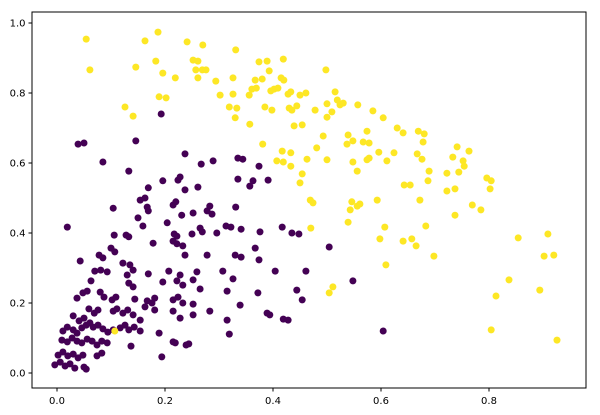 This screenshot has width=600, height=415. I want to click on y-tick-label: 1.0, so click(18, 24).